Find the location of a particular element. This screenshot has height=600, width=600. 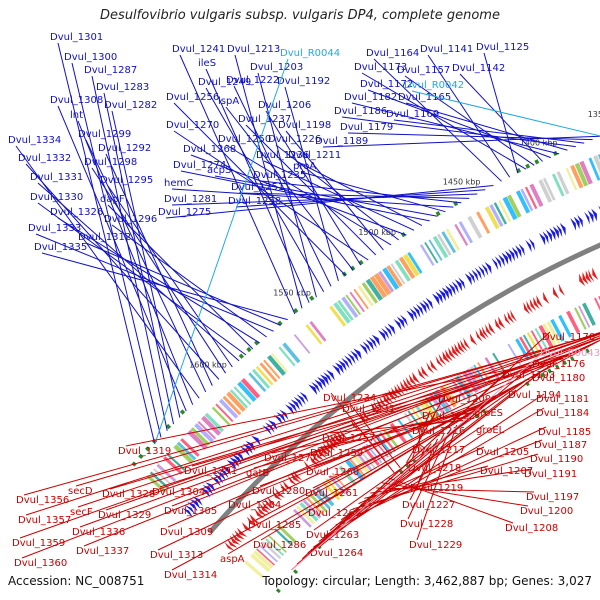

forward-gene-label: Dvul_1165 is located at coordinates (424, 97).